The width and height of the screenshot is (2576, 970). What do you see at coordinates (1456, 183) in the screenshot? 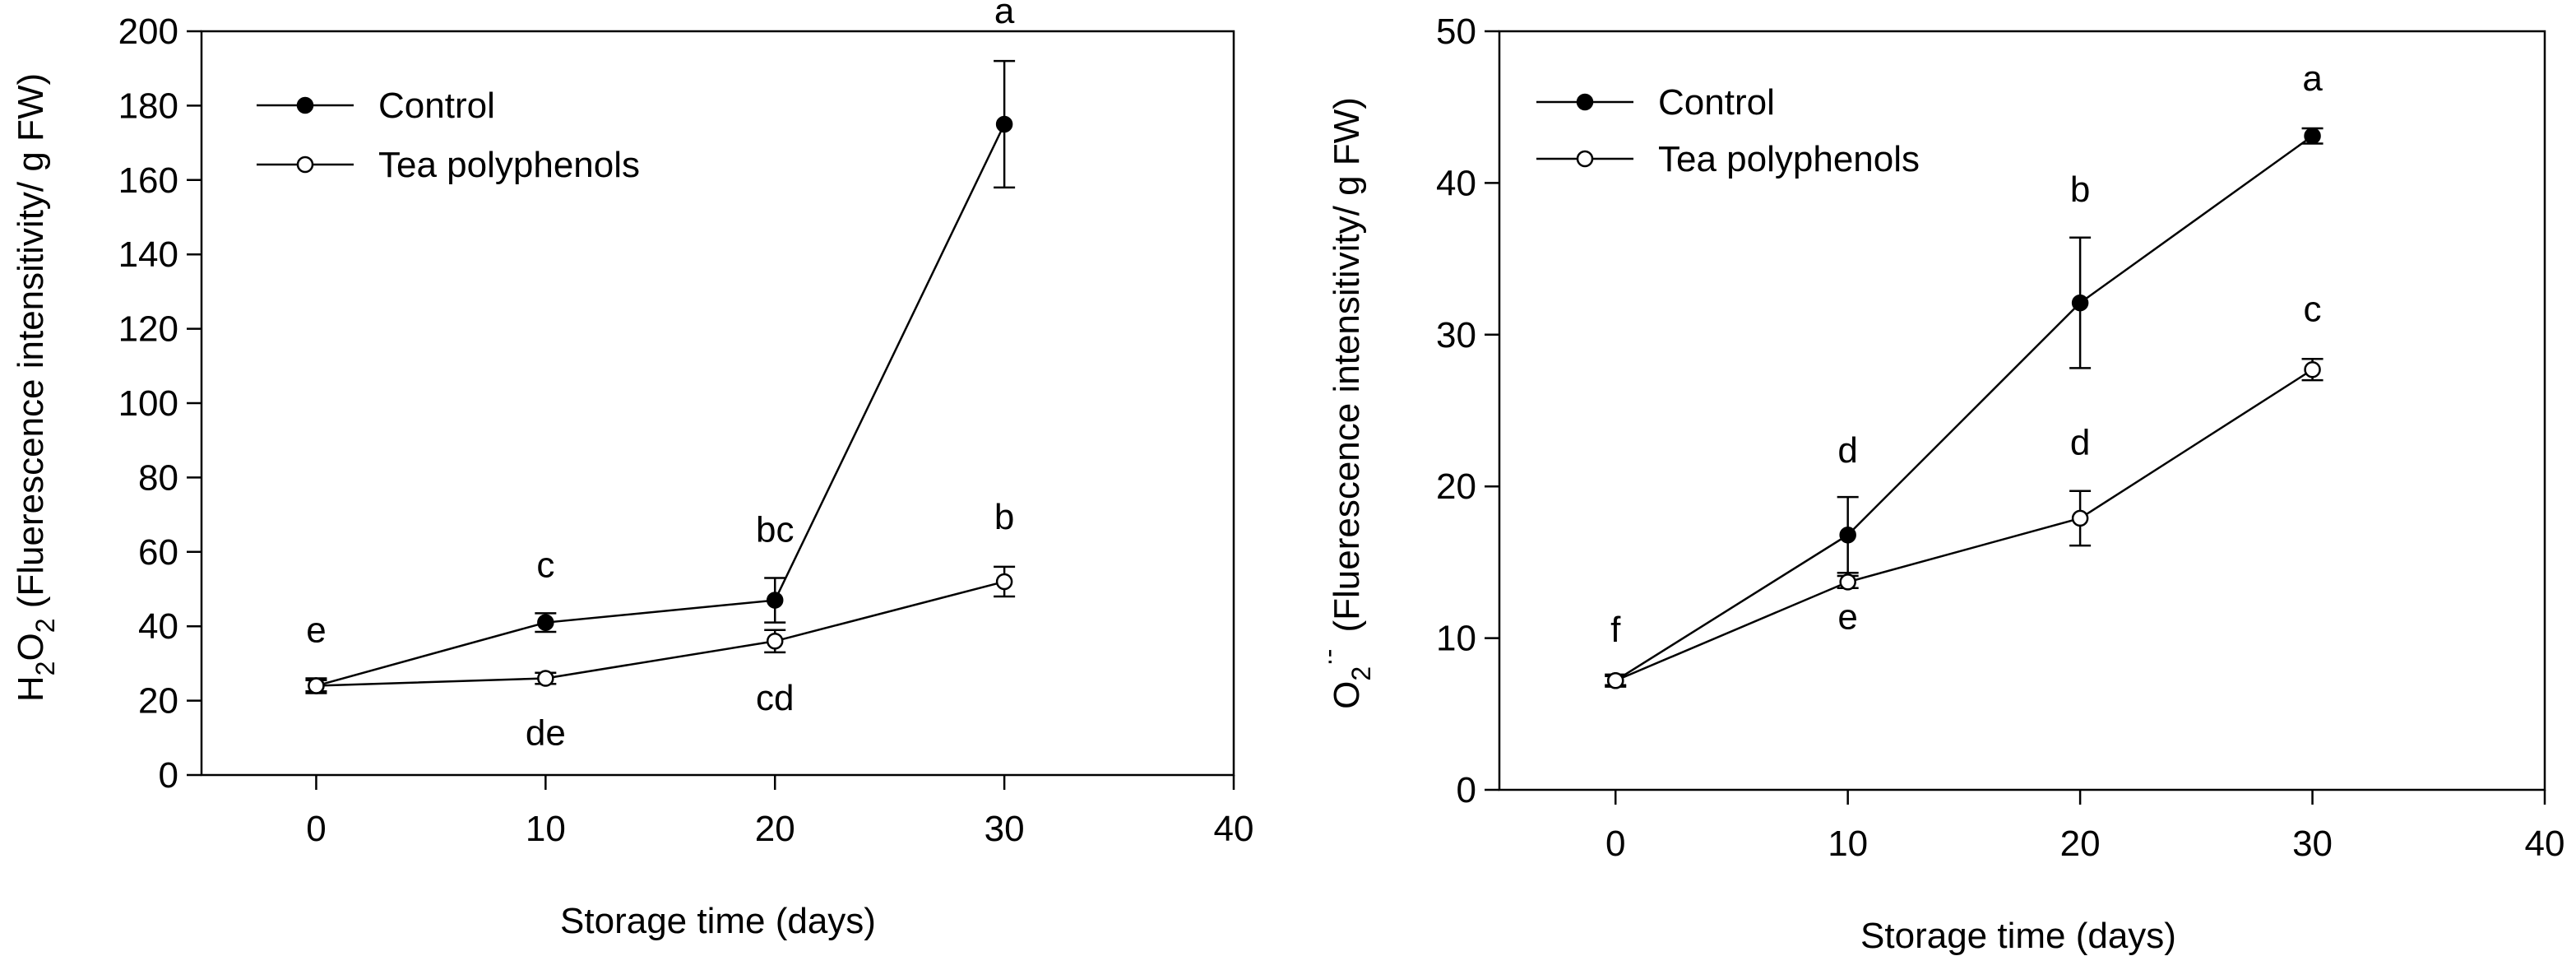
I see `superoxide-y-tick-label: 40` at bounding box center [1456, 183].